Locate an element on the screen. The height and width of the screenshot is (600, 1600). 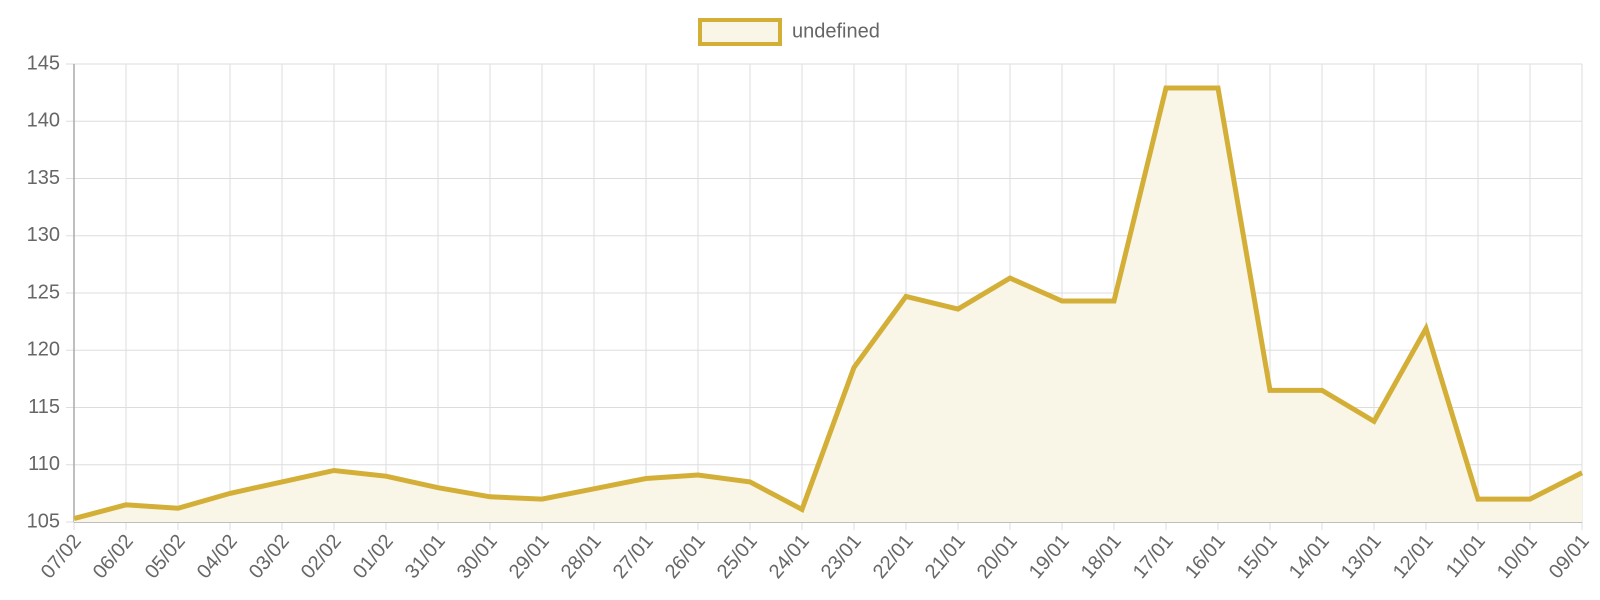
y-tick-label: 145 is located at coordinates (43, 63).